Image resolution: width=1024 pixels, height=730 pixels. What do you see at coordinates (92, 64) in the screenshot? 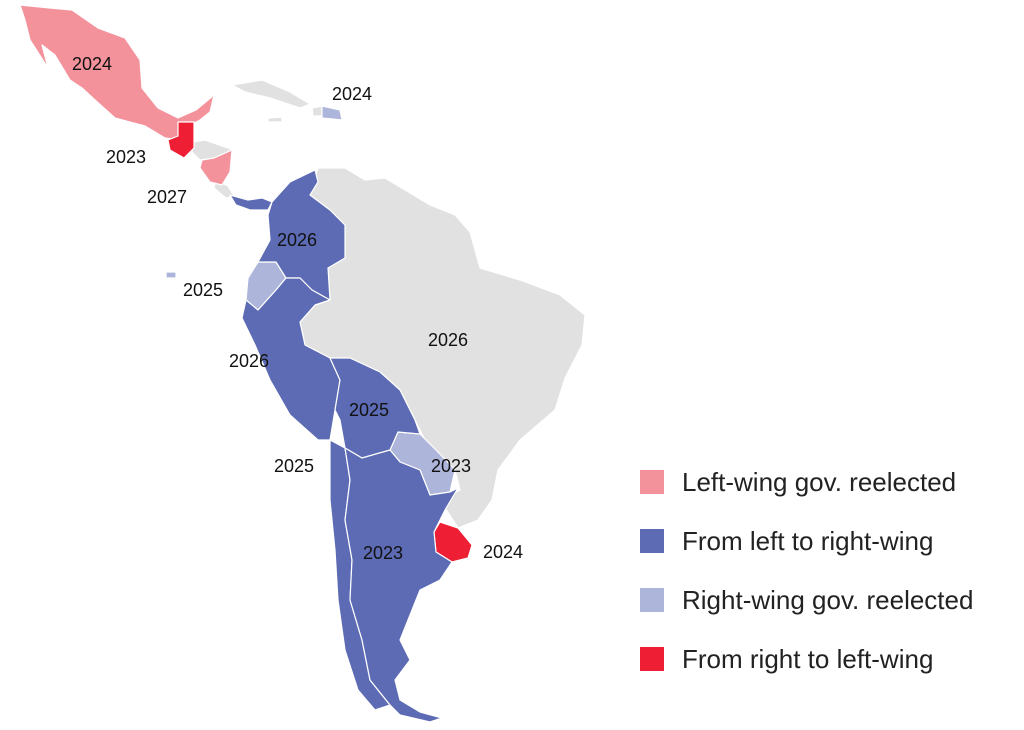
I see `label-mexico: 2024` at bounding box center [92, 64].